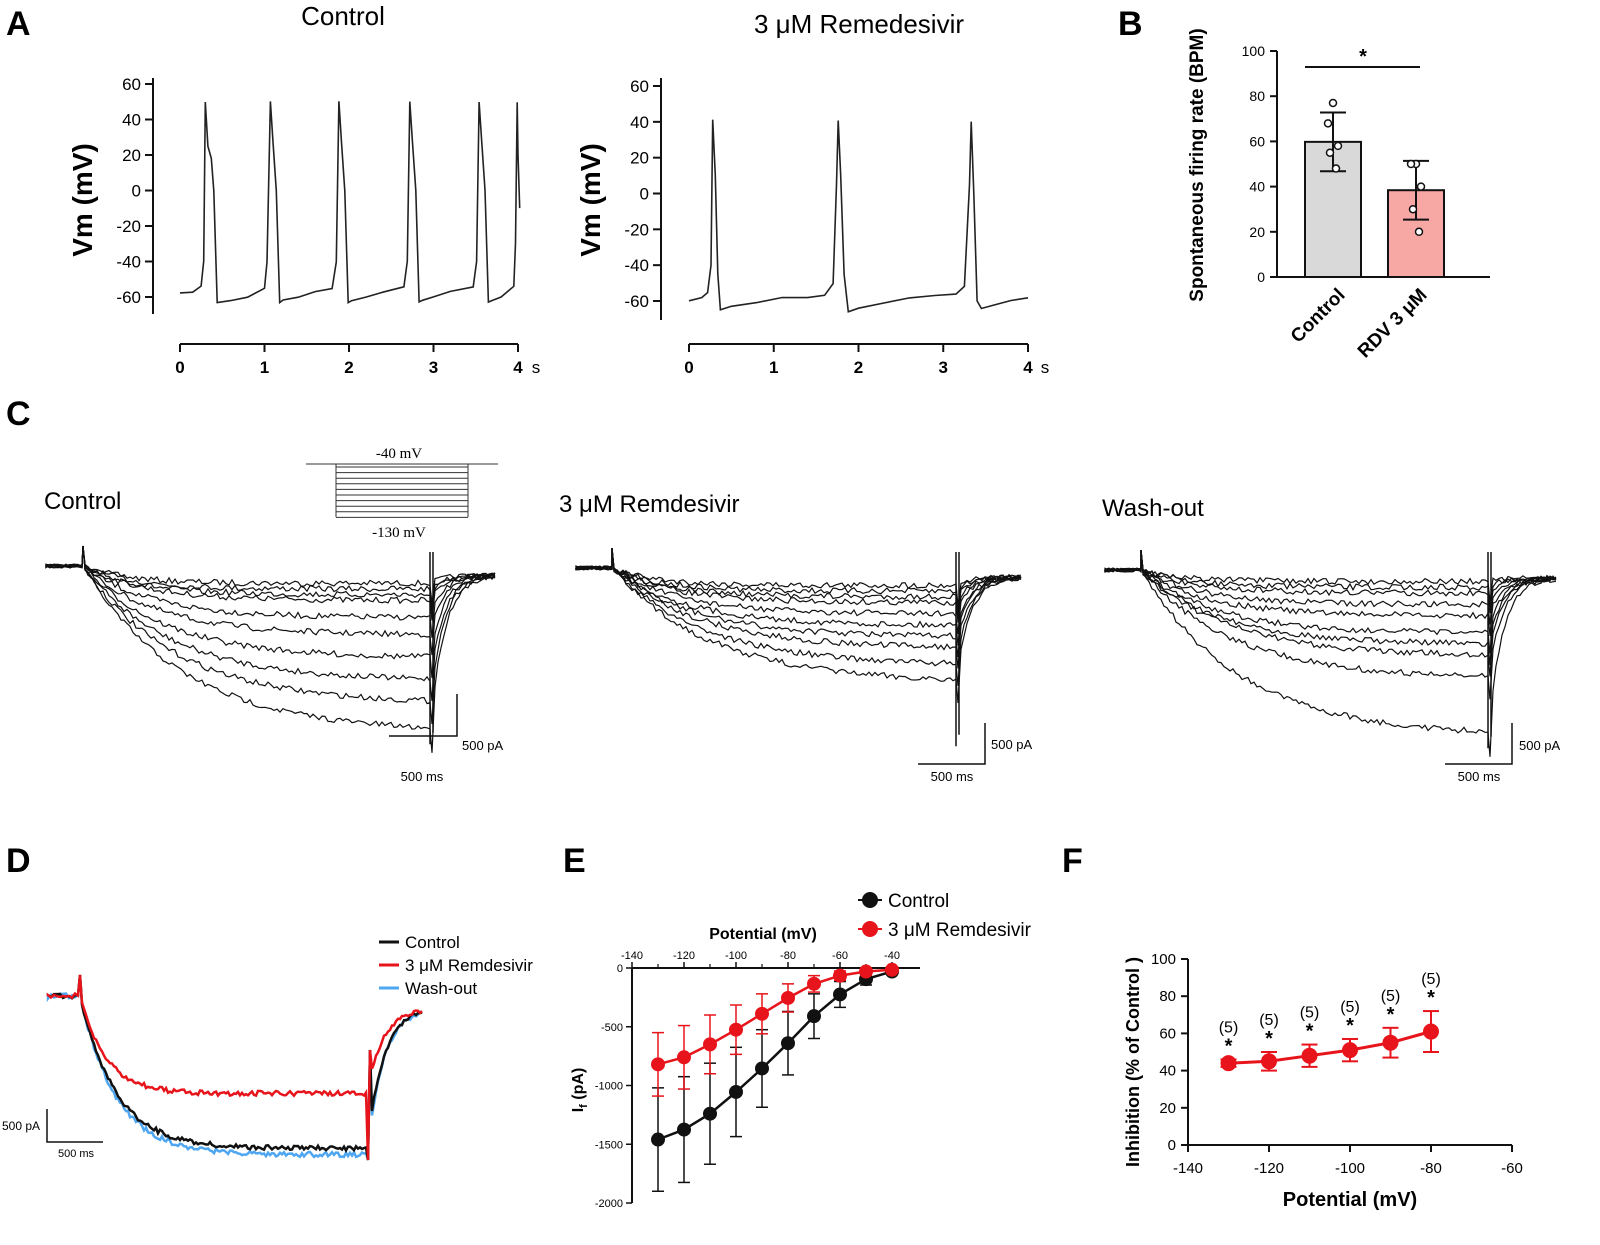 This screenshot has width=1600, height=1245. I want to click on panel-e-legend-rdv: 3 μM Remdesivir, so click(960, 930).